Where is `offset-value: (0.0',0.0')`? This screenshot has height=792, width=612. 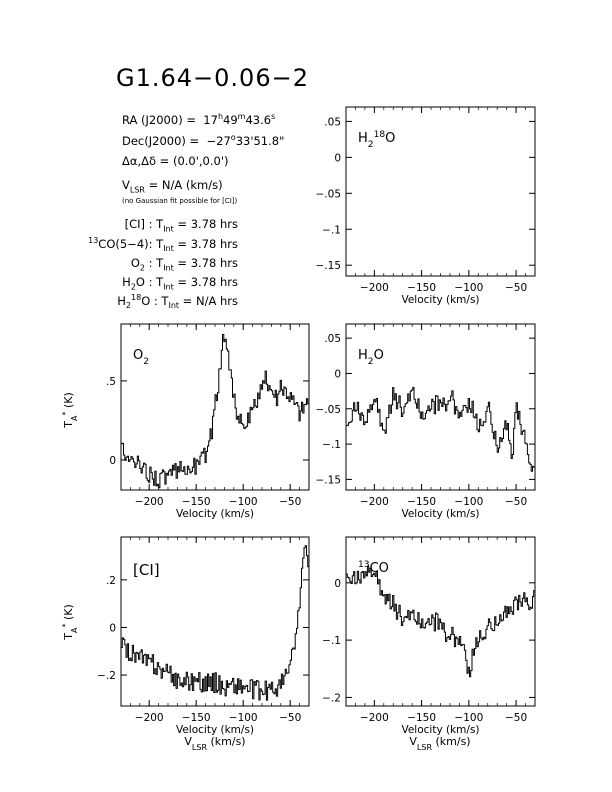
offset-value: (0.0',0.0') is located at coordinates (200, 161).